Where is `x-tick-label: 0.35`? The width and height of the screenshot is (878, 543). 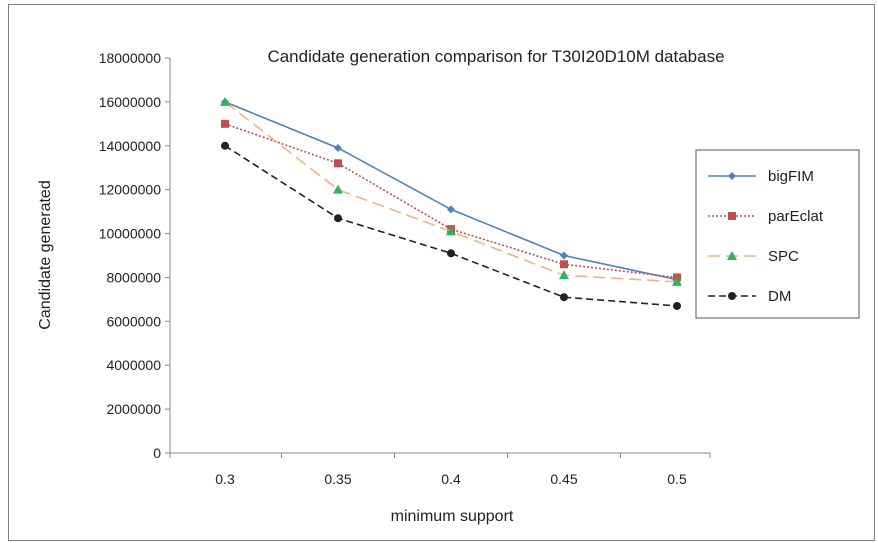 x-tick-label: 0.35 is located at coordinates (337, 479).